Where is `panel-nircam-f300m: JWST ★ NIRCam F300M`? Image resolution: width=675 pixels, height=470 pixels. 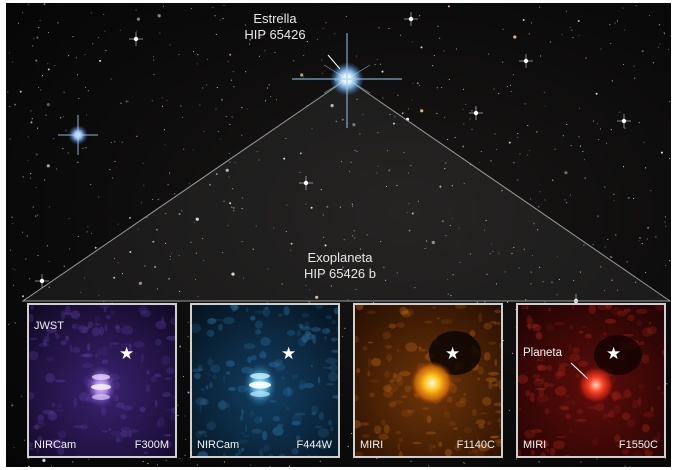
panel-nircam-f300m: JWST ★ NIRCam F300M is located at coordinates (102, 380).